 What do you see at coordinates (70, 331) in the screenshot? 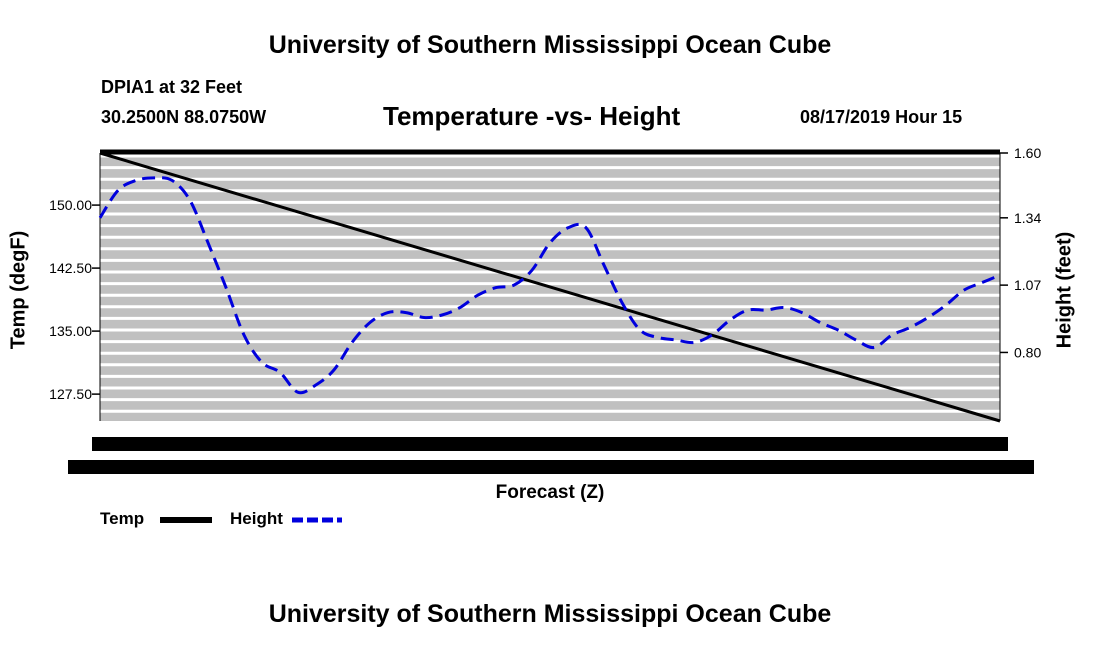
I see `left-axis-tick-label: 135.00` at bounding box center [70, 331].